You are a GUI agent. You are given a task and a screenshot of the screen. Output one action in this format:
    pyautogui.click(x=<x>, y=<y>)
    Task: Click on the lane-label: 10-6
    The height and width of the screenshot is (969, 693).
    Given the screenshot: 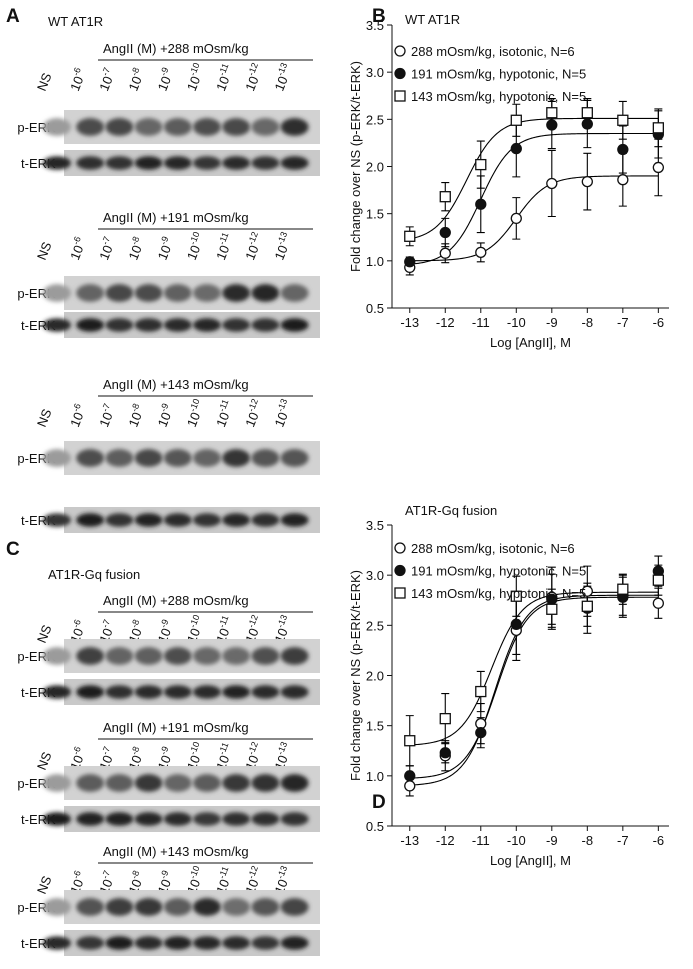 What is the action you would take?
    pyautogui.click(x=77, y=248)
    